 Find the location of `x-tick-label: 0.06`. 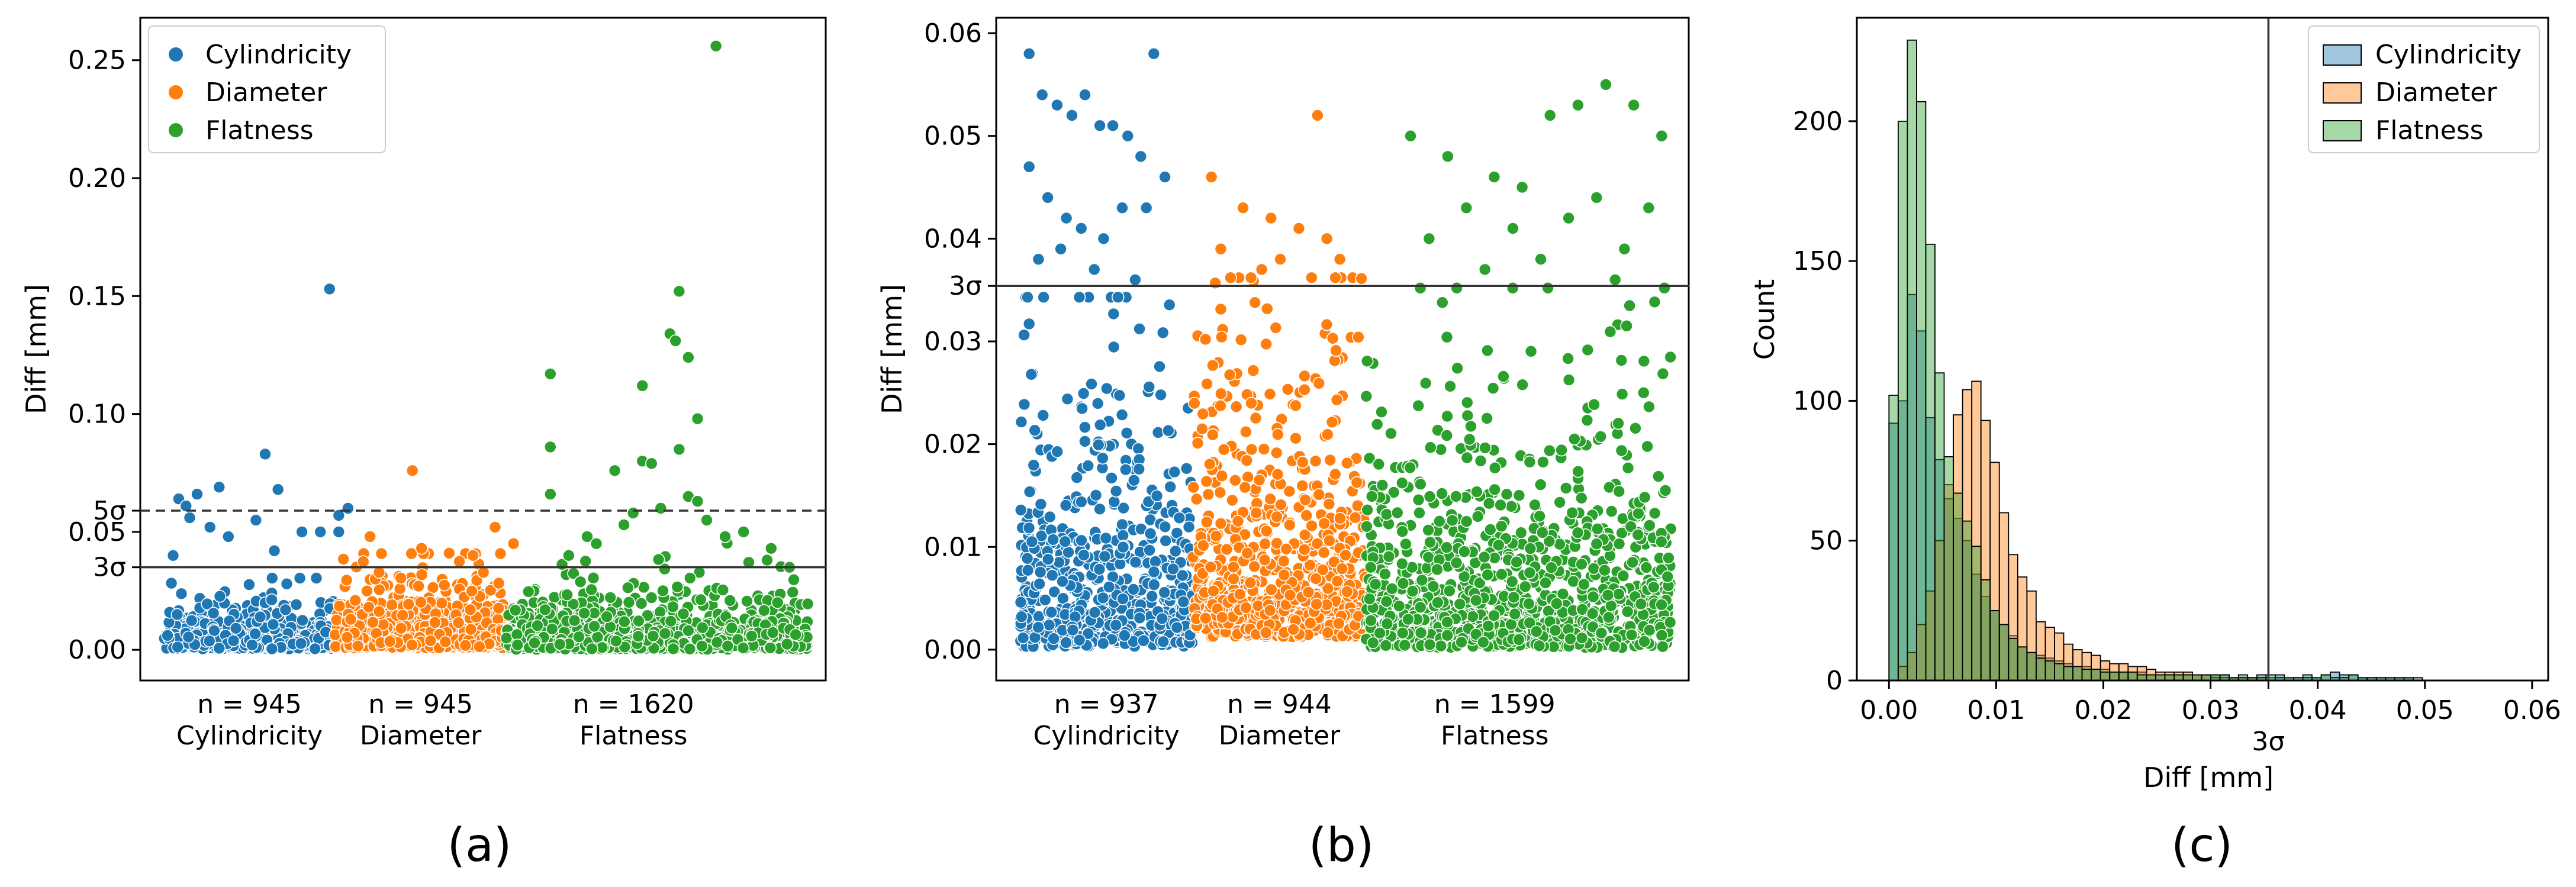

x-tick-label: 0.06 is located at coordinates (2532, 710).